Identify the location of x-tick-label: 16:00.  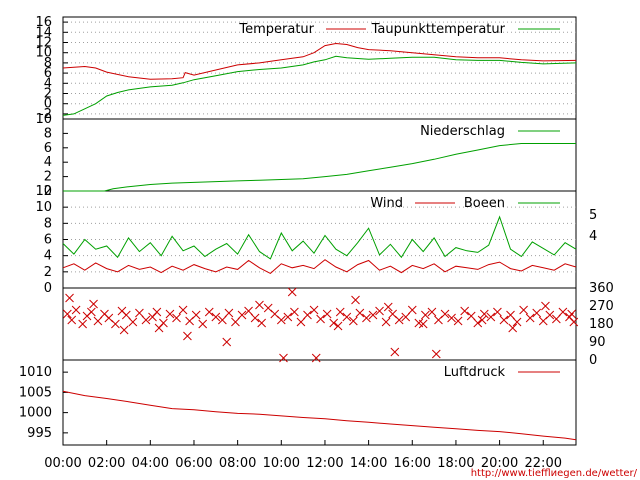
(412, 463).